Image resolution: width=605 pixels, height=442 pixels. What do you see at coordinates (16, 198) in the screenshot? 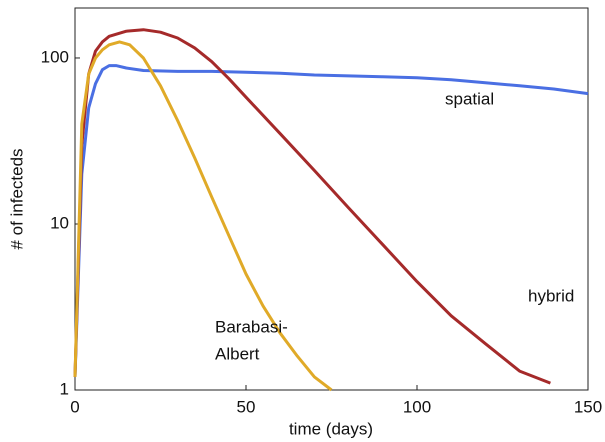
I see `y-axis-label: # of infecteds` at bounding box center [16, 198].